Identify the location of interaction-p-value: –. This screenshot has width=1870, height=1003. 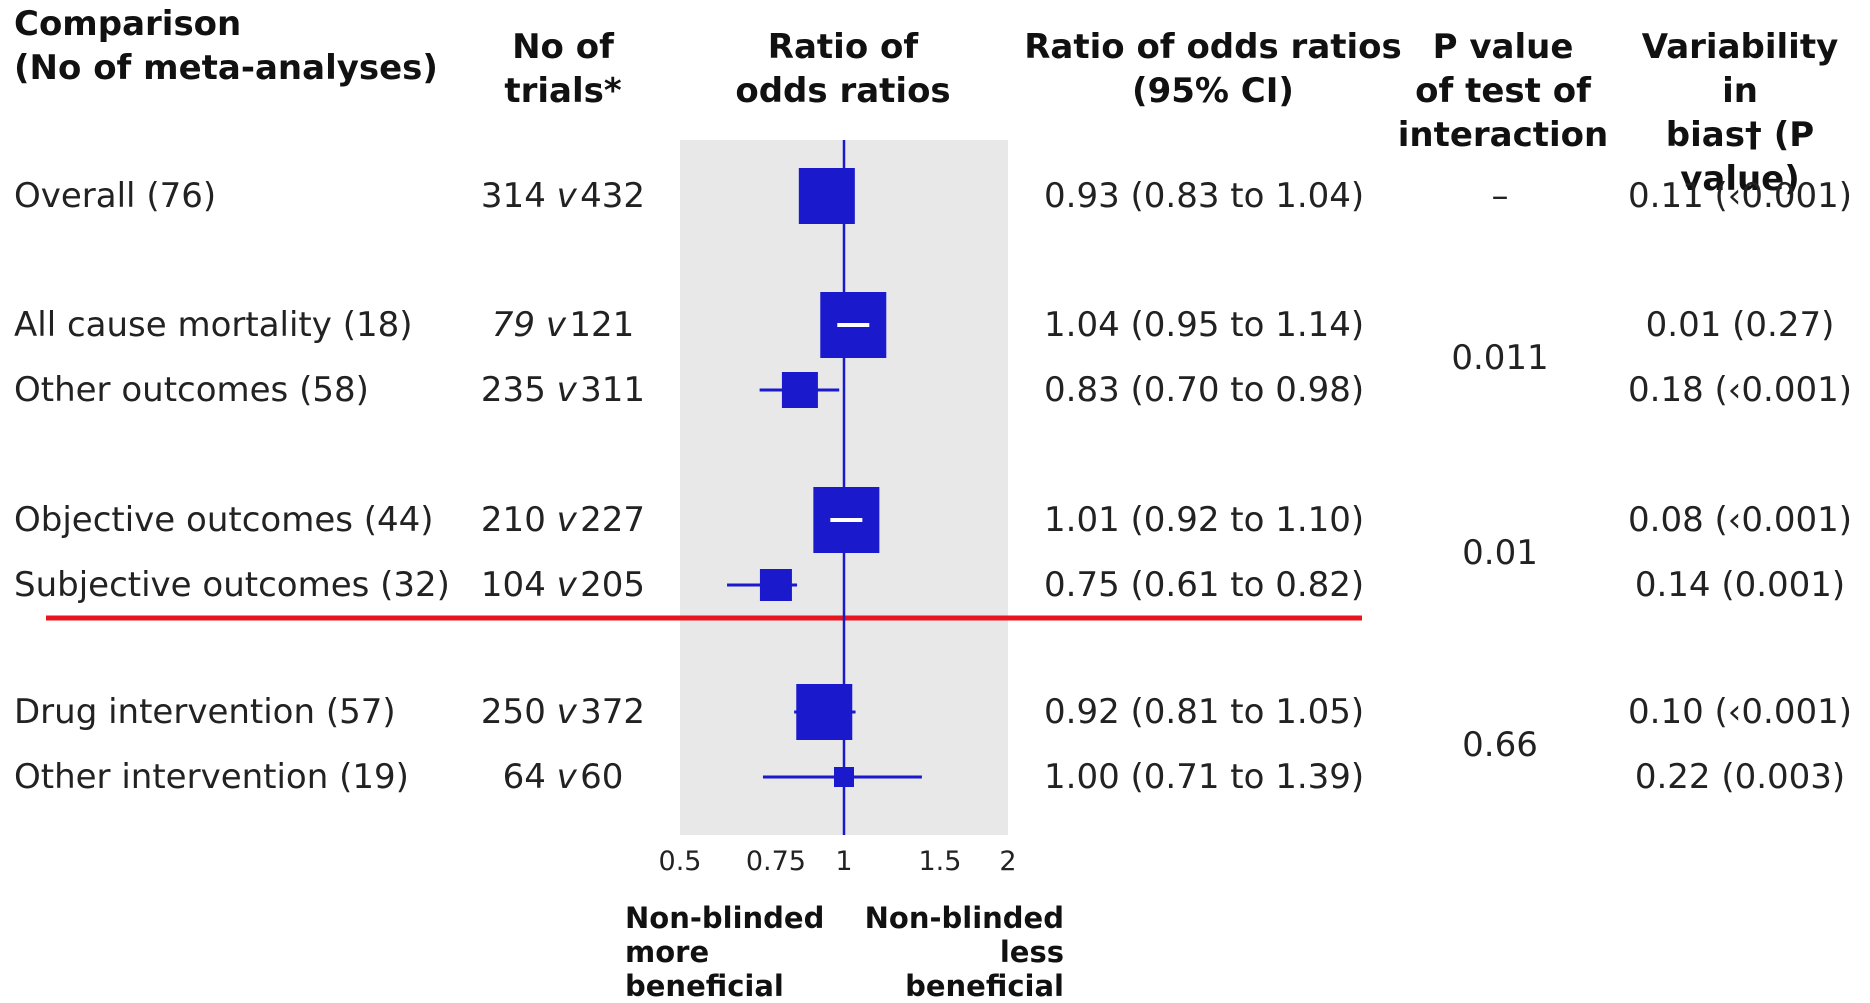
(1500, 196).